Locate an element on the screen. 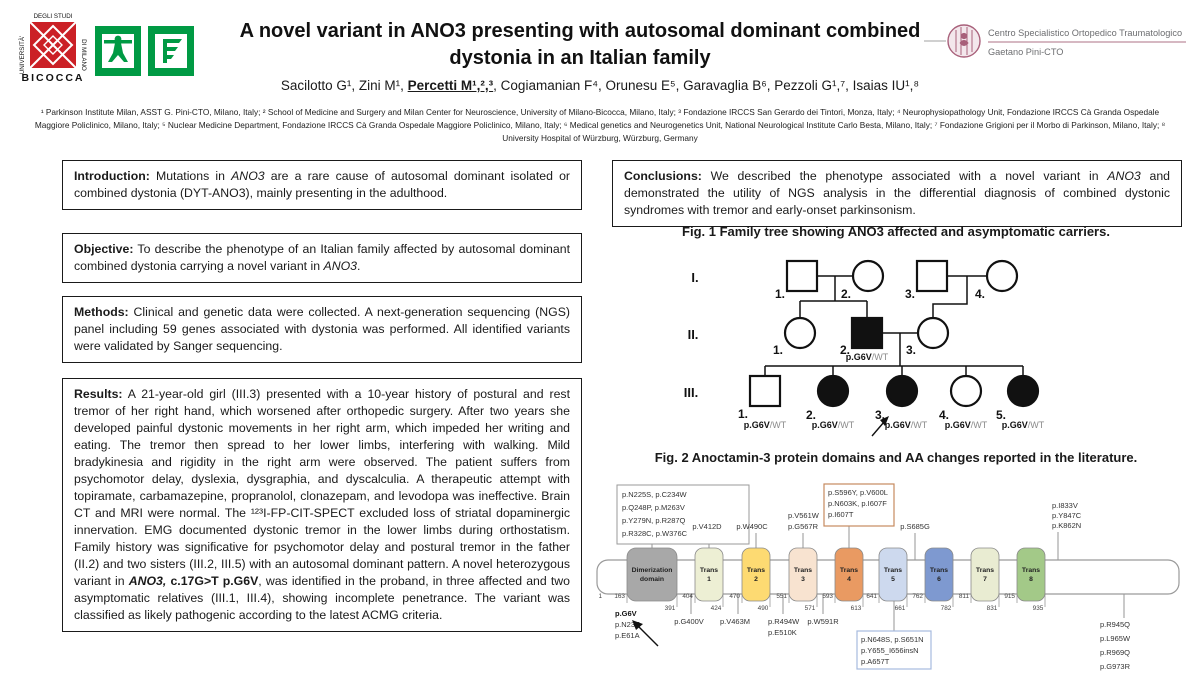 This screenshot has width=1200, height=675. aa-position: 424 is located at coordinates (716, 608).